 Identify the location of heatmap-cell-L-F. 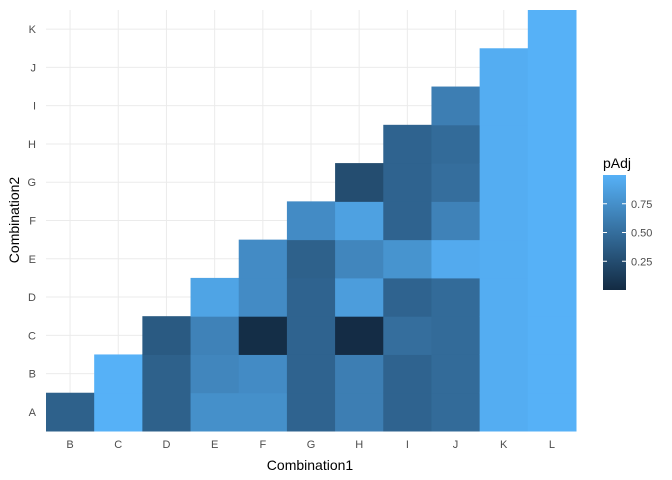
(552, 221).